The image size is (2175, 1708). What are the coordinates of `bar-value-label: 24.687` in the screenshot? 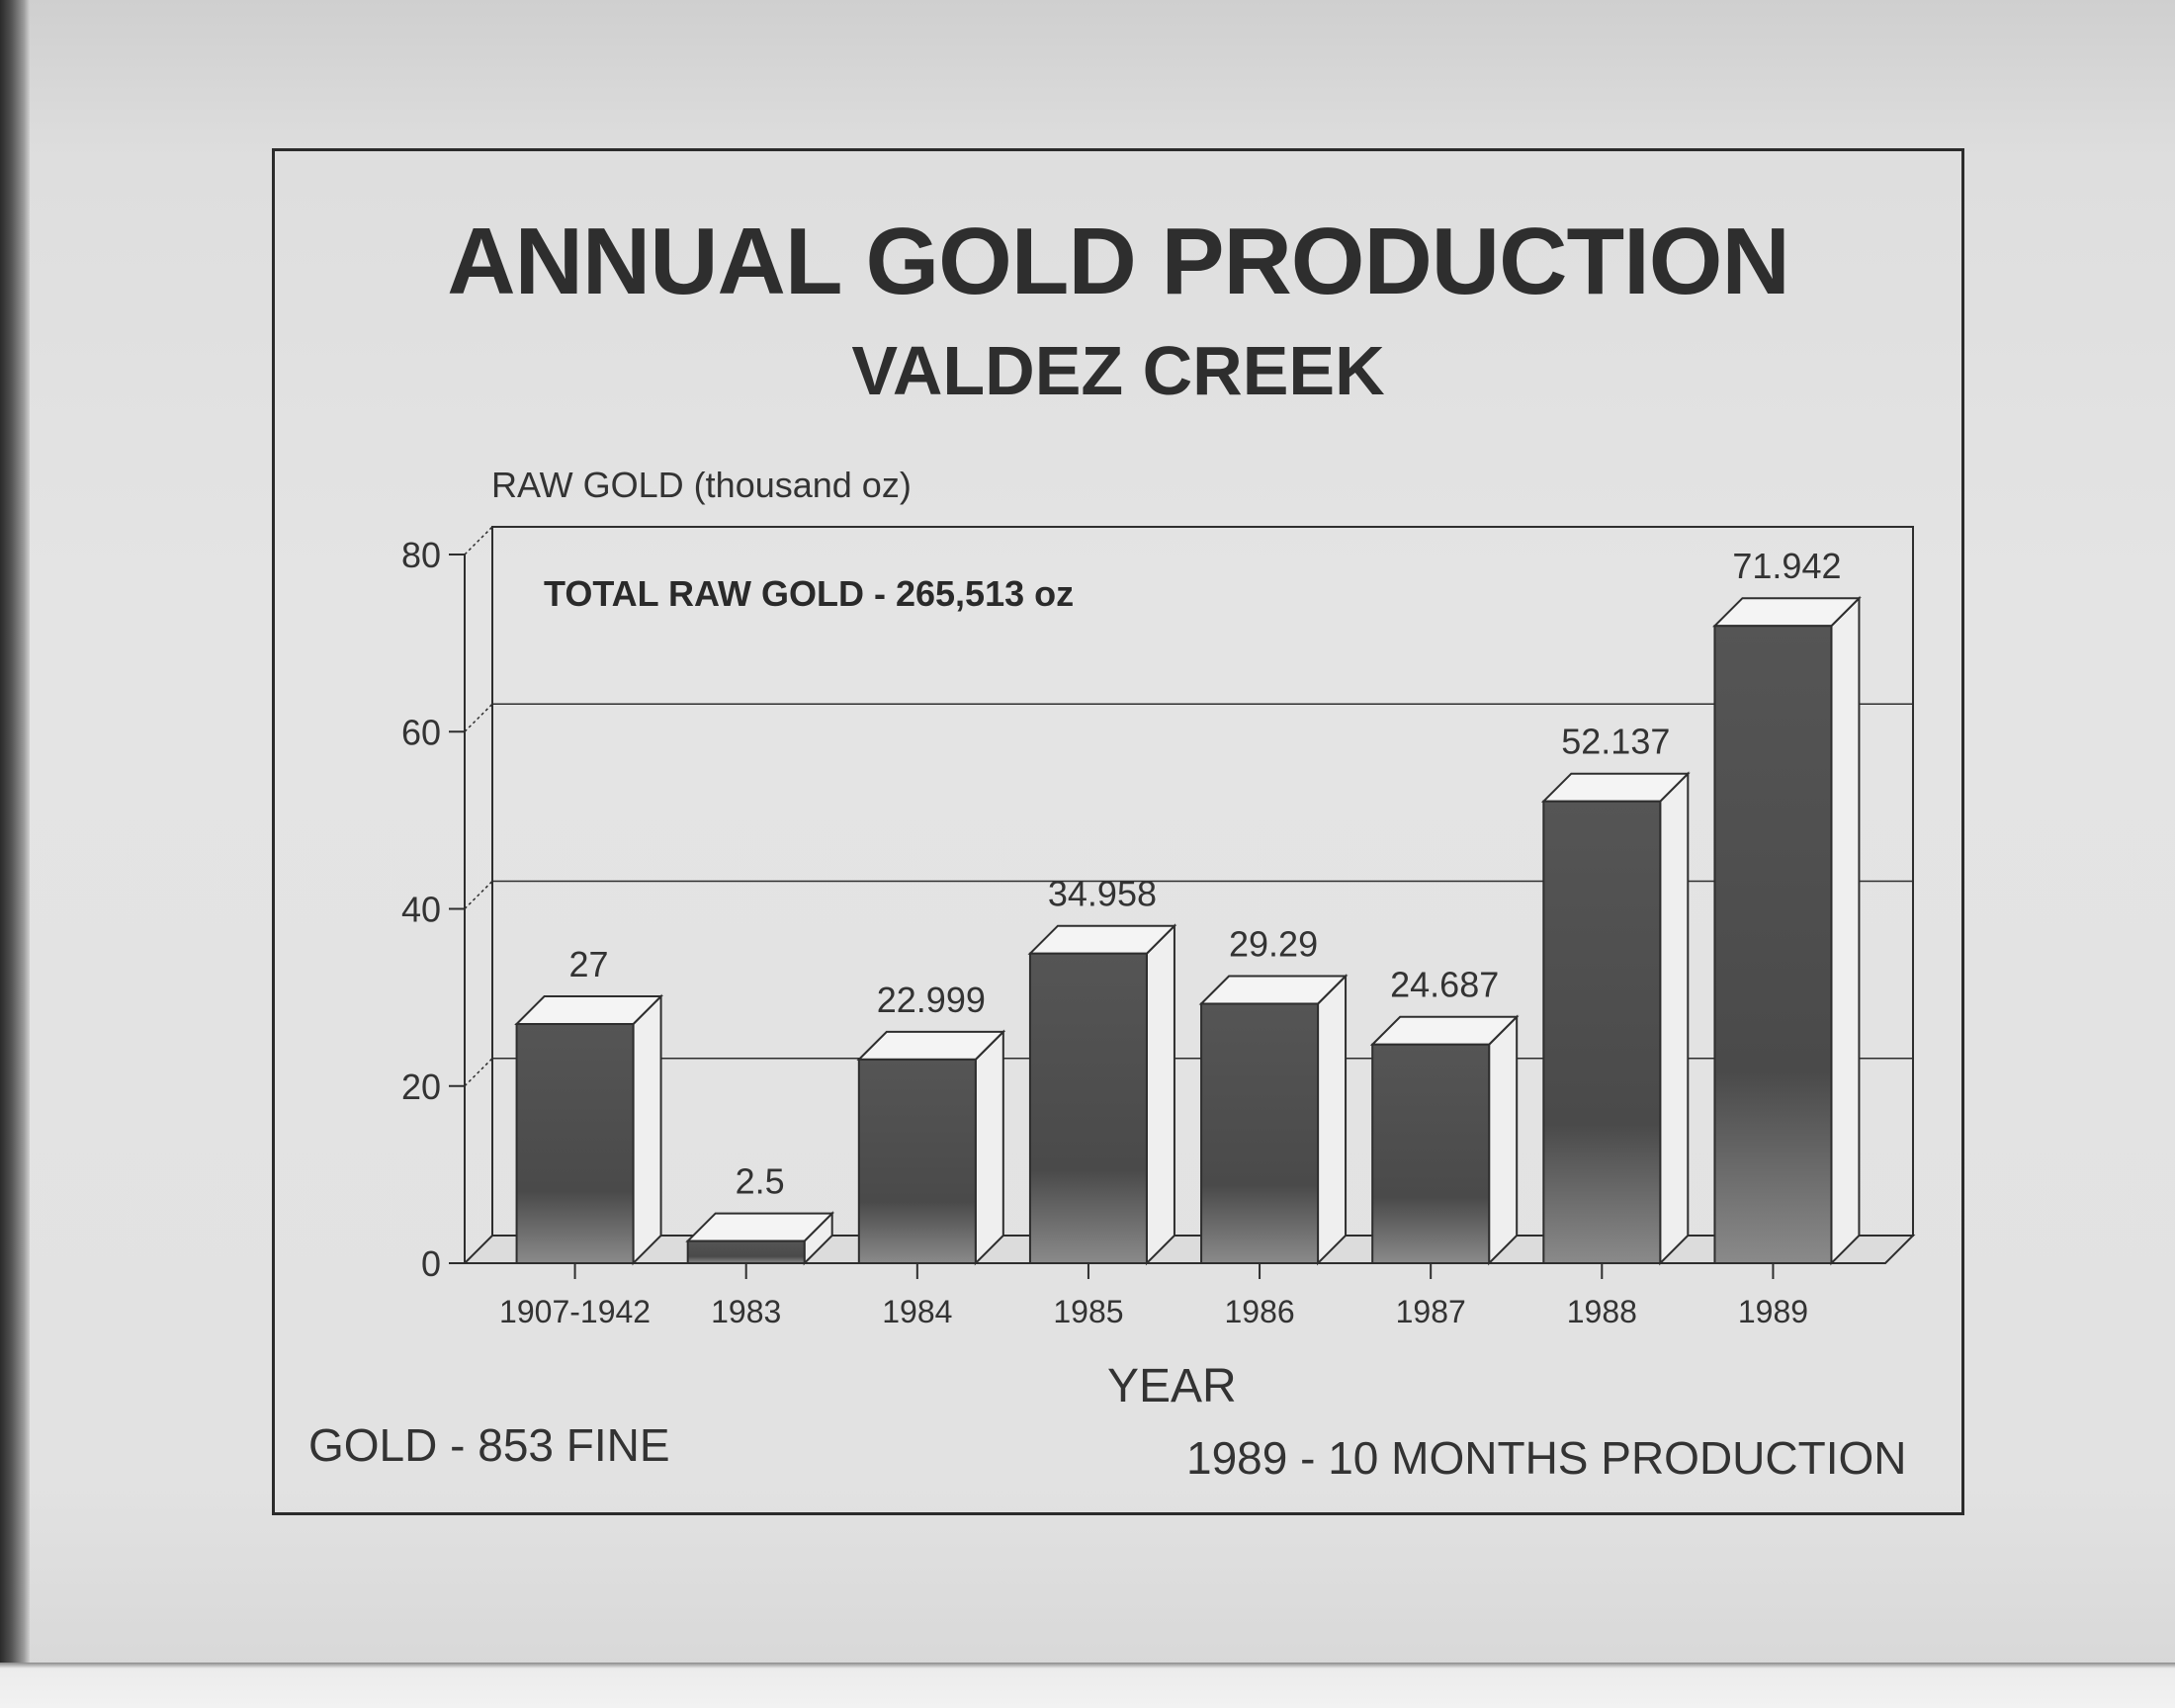 It's located at (1445, 985).